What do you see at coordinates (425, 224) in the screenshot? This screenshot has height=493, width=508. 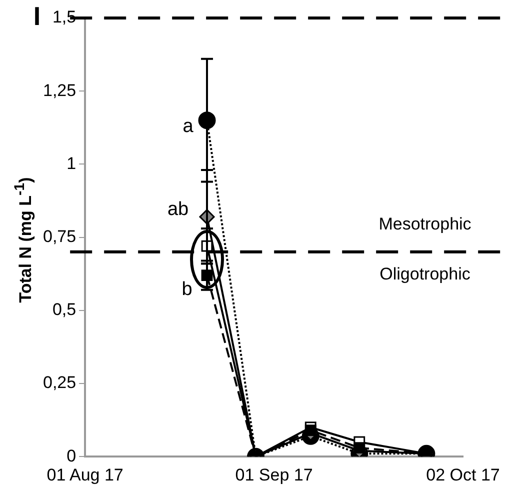 I see `annotation: Mesotrophic` at bounding box center [425, 224].